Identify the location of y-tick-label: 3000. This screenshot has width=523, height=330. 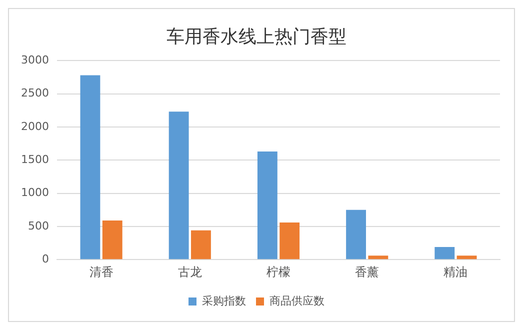
(34, 59).